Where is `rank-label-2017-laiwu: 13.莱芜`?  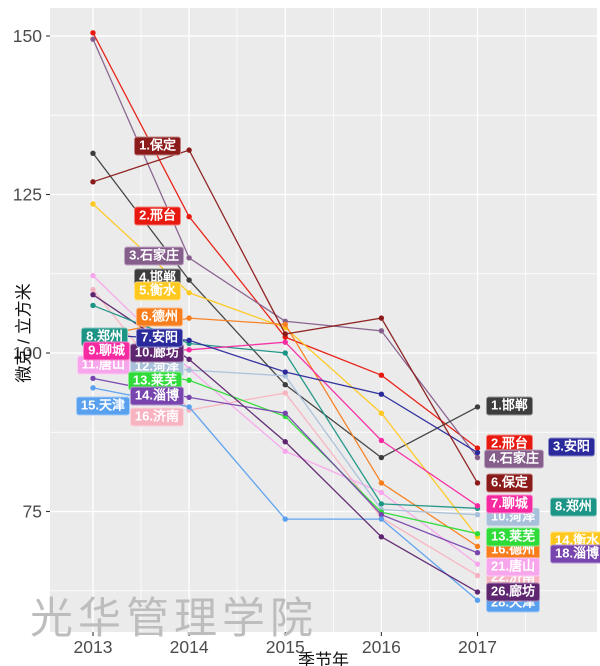
rank-label-2017-laiwu: 13.莱芜 is located at coordinates (513, 537).